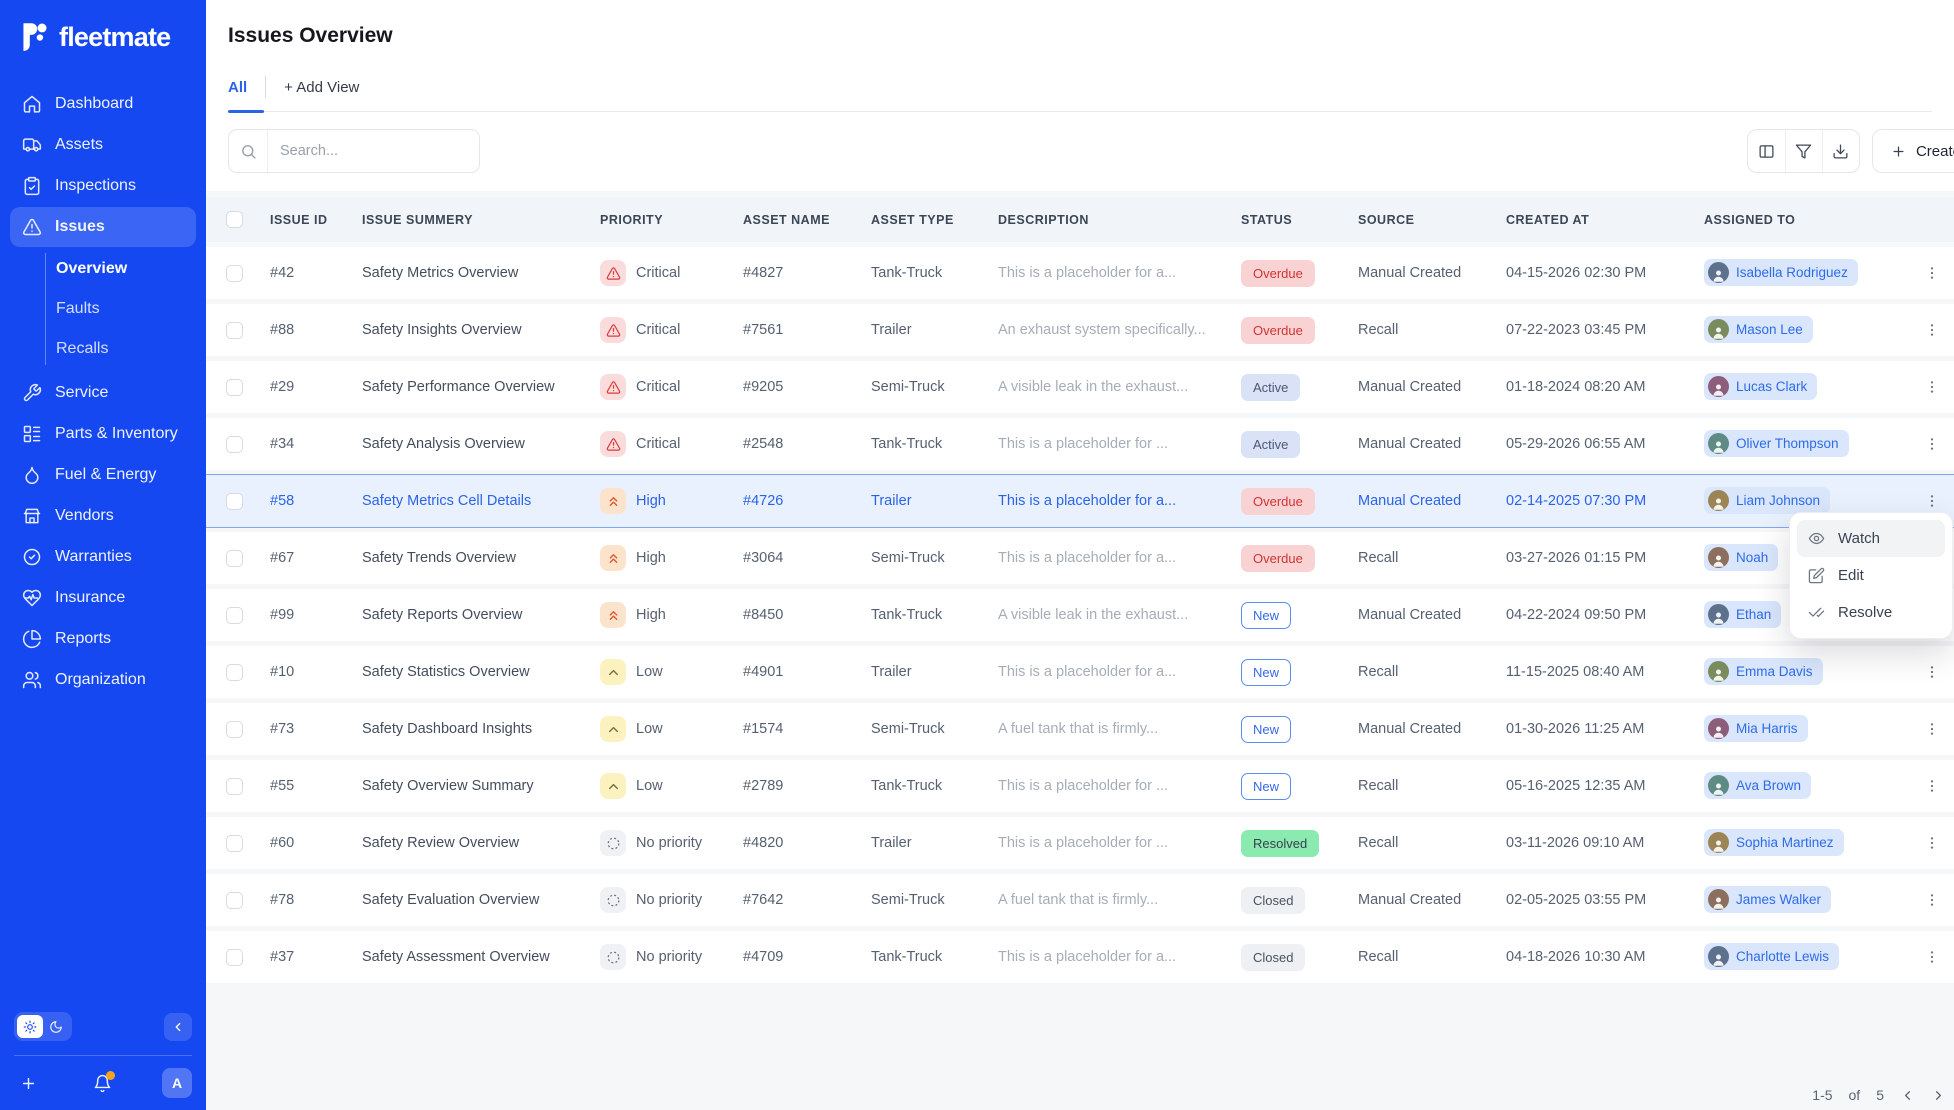  Describe the element at coordinates (613, 501) in the screenshot. I see `chevrons-up-icon` at that location.